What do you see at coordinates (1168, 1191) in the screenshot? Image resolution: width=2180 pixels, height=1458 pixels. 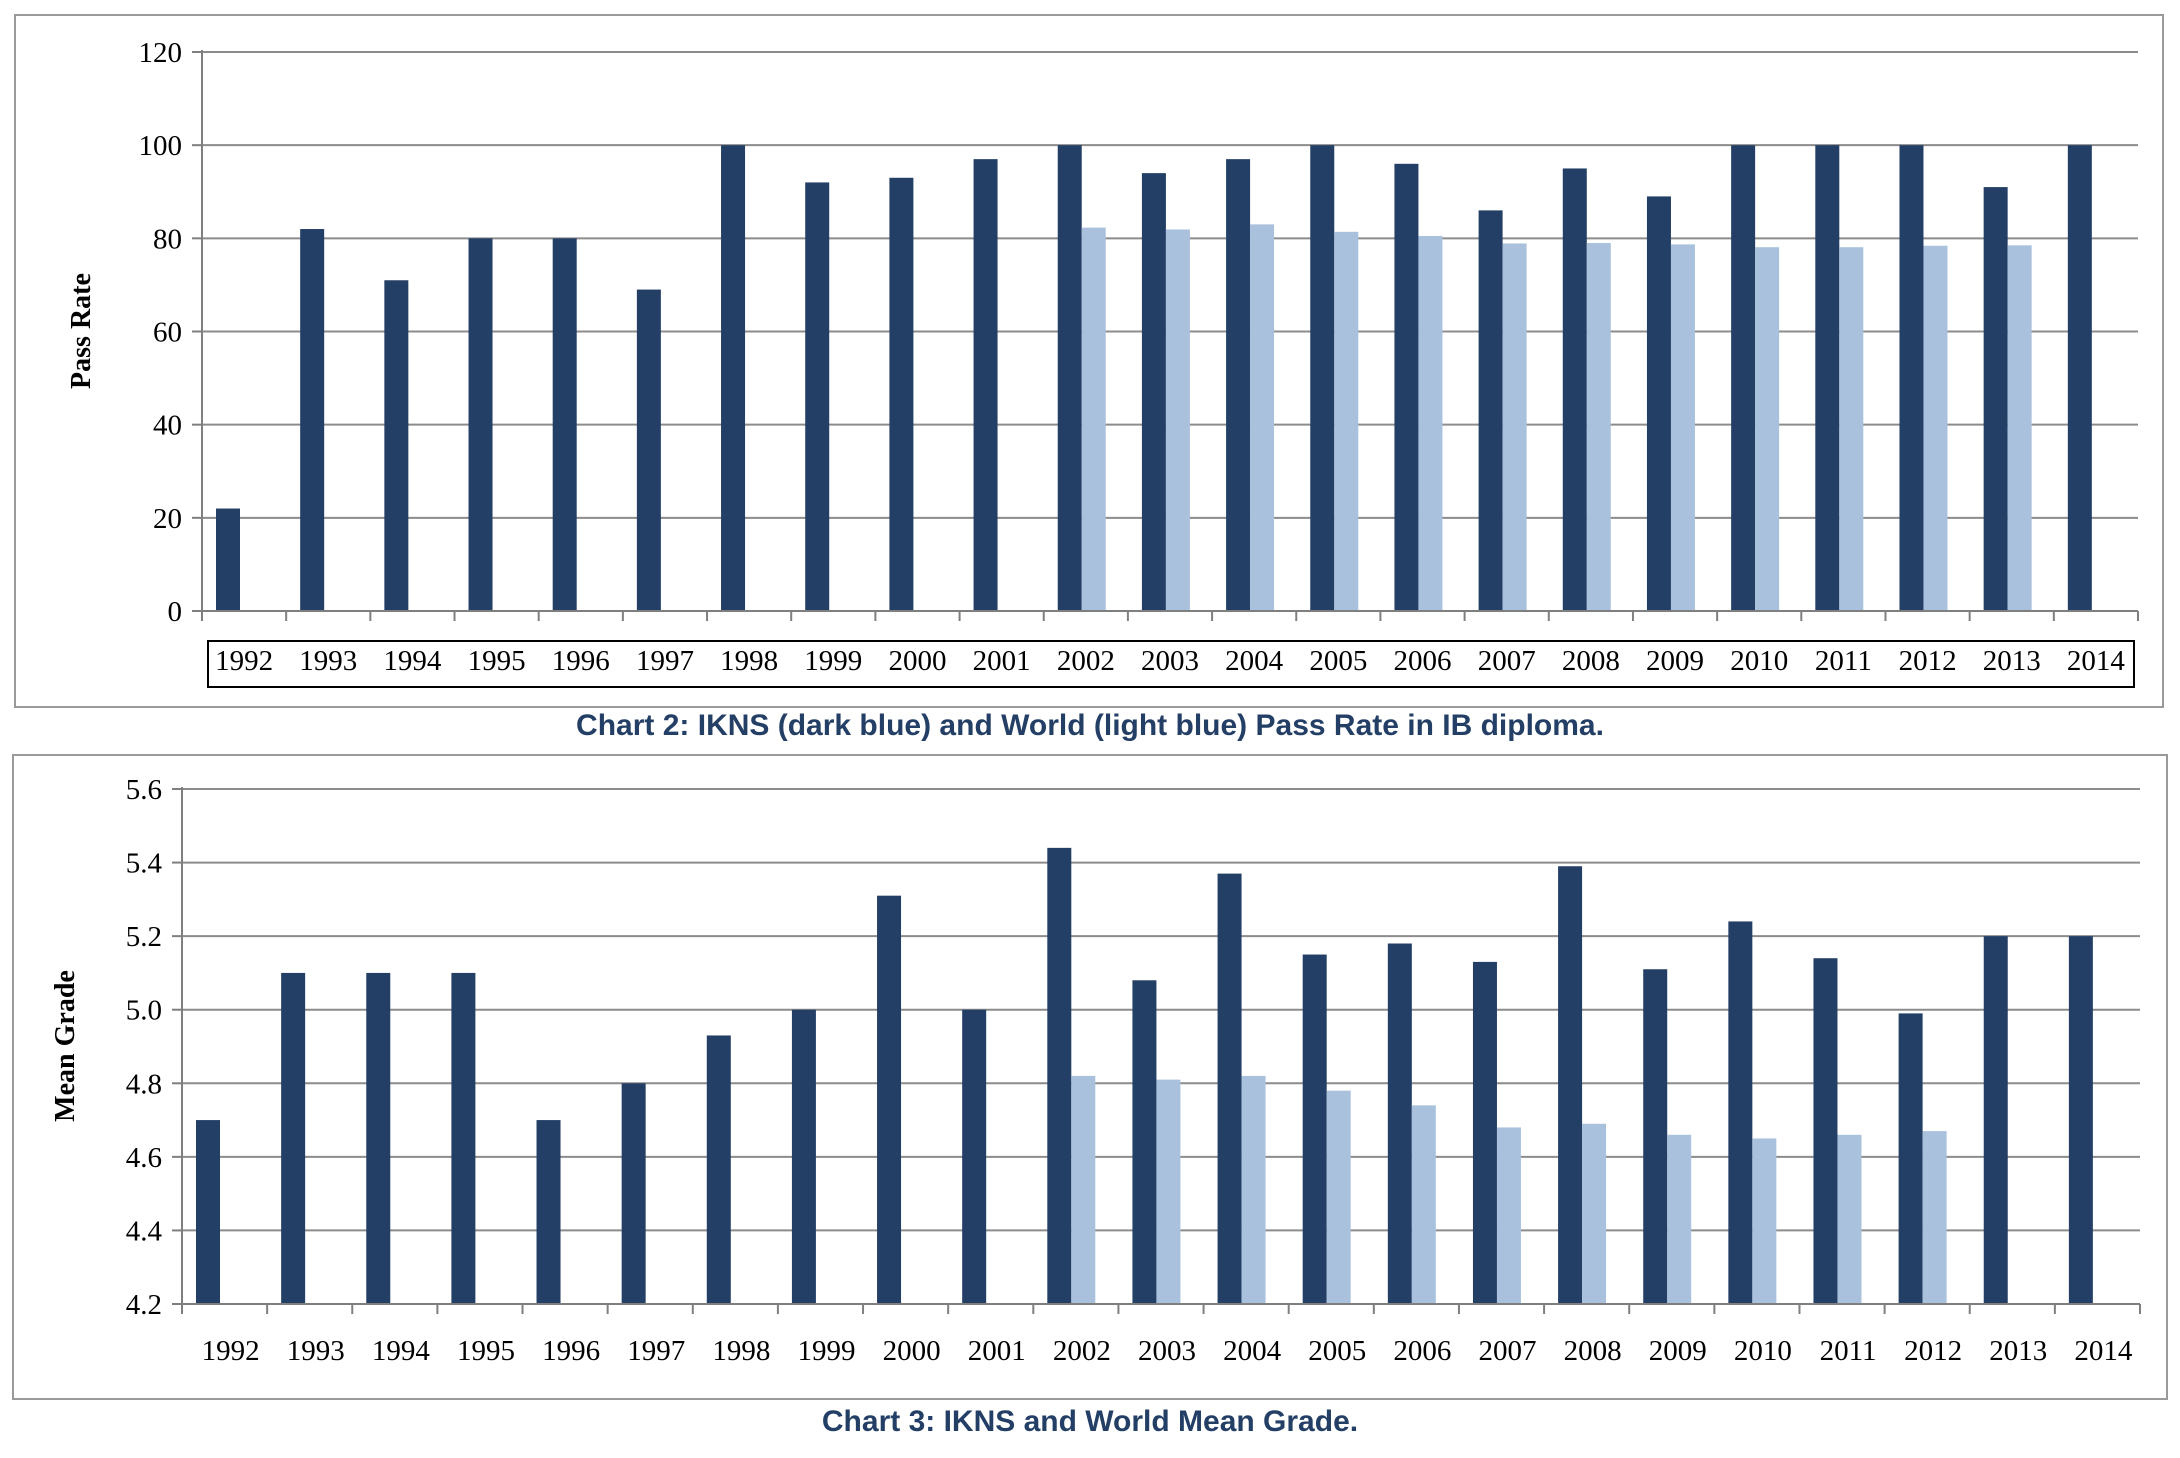 I see `world-bar-2003` at bounding box center [1168, 1191].